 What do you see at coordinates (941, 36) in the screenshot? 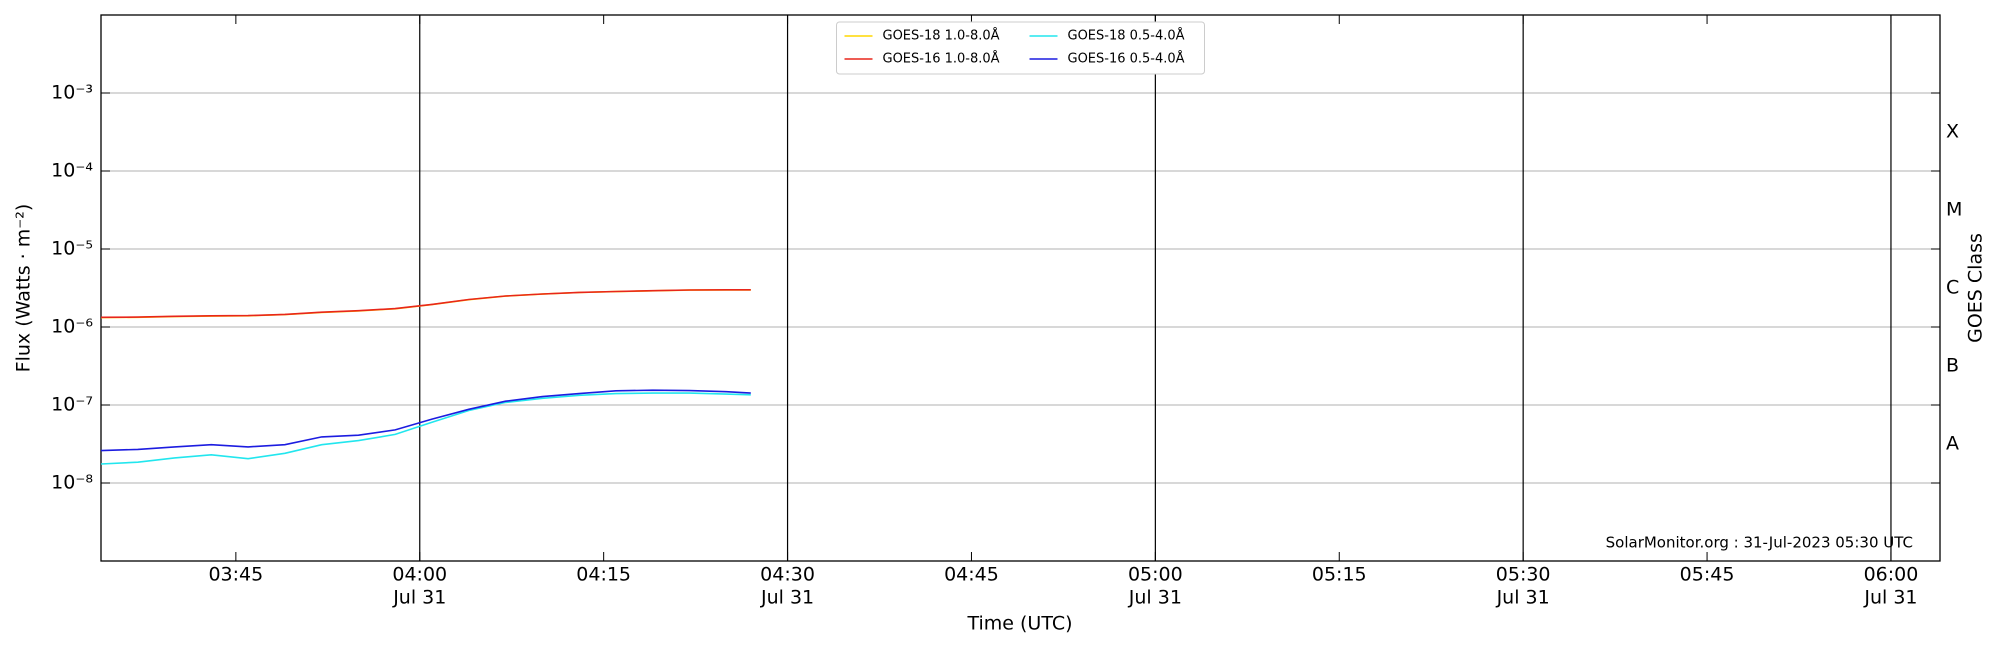
I see `legend-label: GOES-18 1.0-8.0Å` at bounding box center [941, 36].